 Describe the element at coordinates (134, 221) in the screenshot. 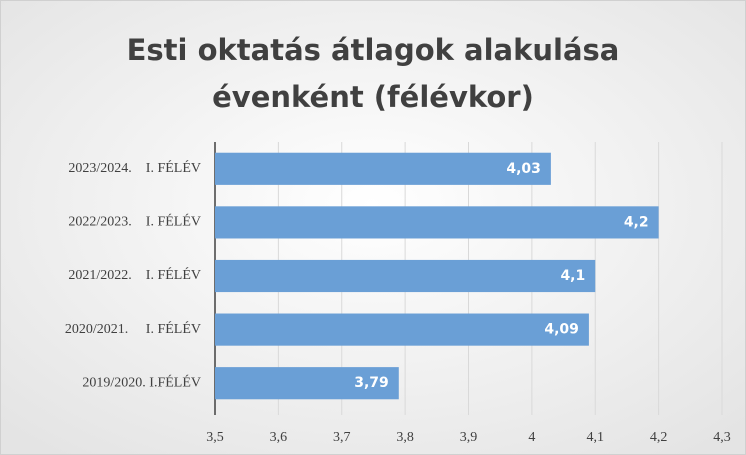

I see `y-tick-label: 2022/2023. I. FÉLÉV` at that location.